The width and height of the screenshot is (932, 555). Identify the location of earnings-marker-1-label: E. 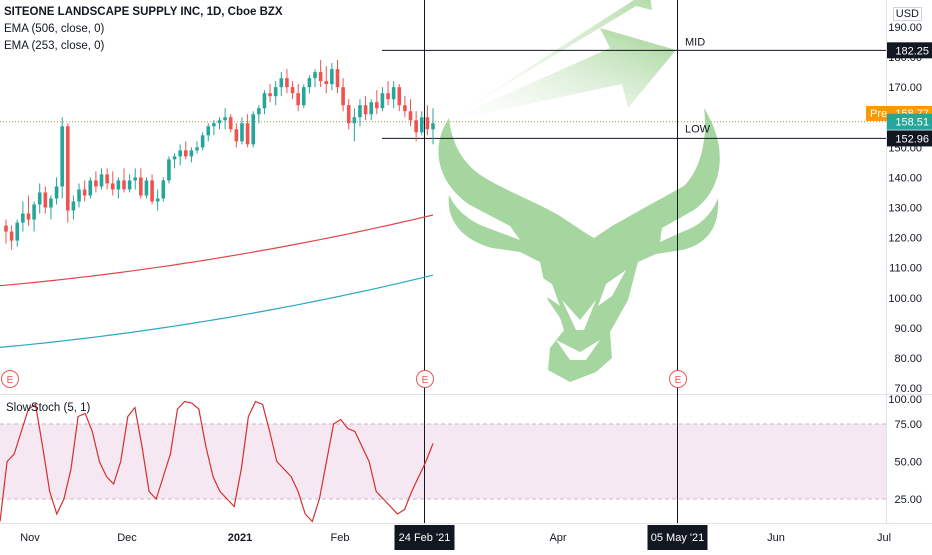
(10, 380).